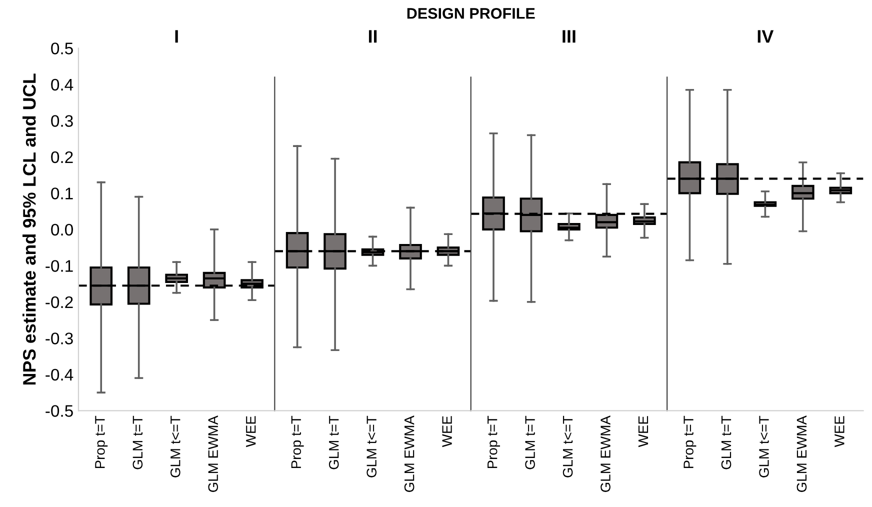 This screenshot has height=507, width=872. Describe the element at coordinates (59, 302) in the screenshot. I see `y-tick-label: -0.2` at that location.